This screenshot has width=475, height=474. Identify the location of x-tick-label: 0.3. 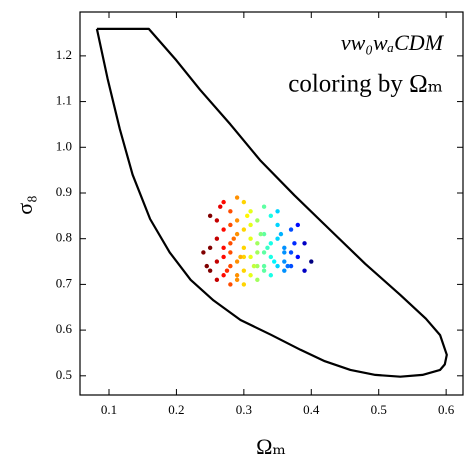
(244, 409).